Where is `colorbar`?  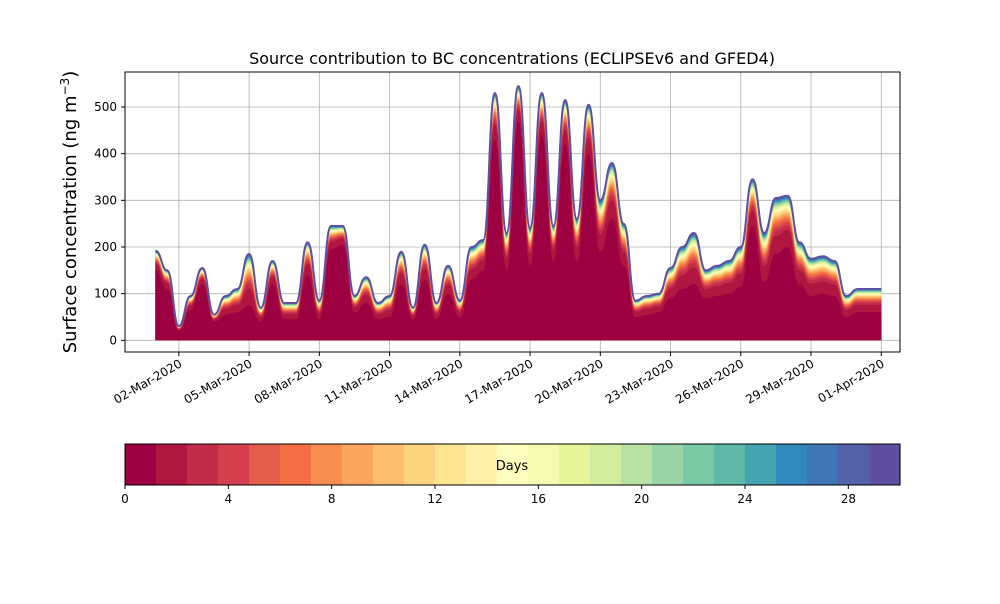
colorbar is located at coordinates (512, 464).